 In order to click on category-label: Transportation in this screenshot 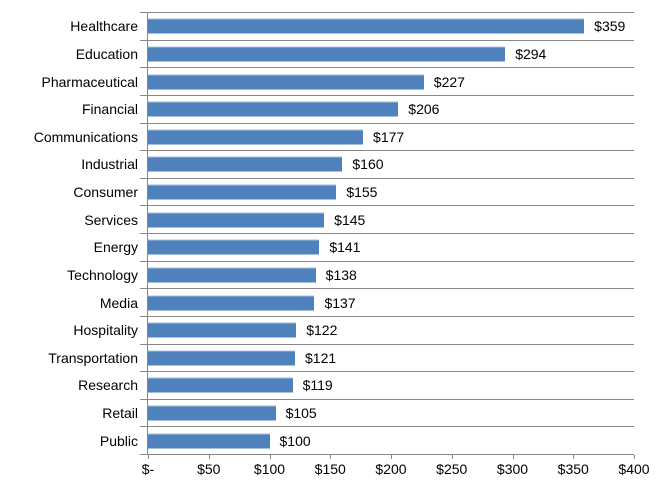, I will do `click(93, 357)`.